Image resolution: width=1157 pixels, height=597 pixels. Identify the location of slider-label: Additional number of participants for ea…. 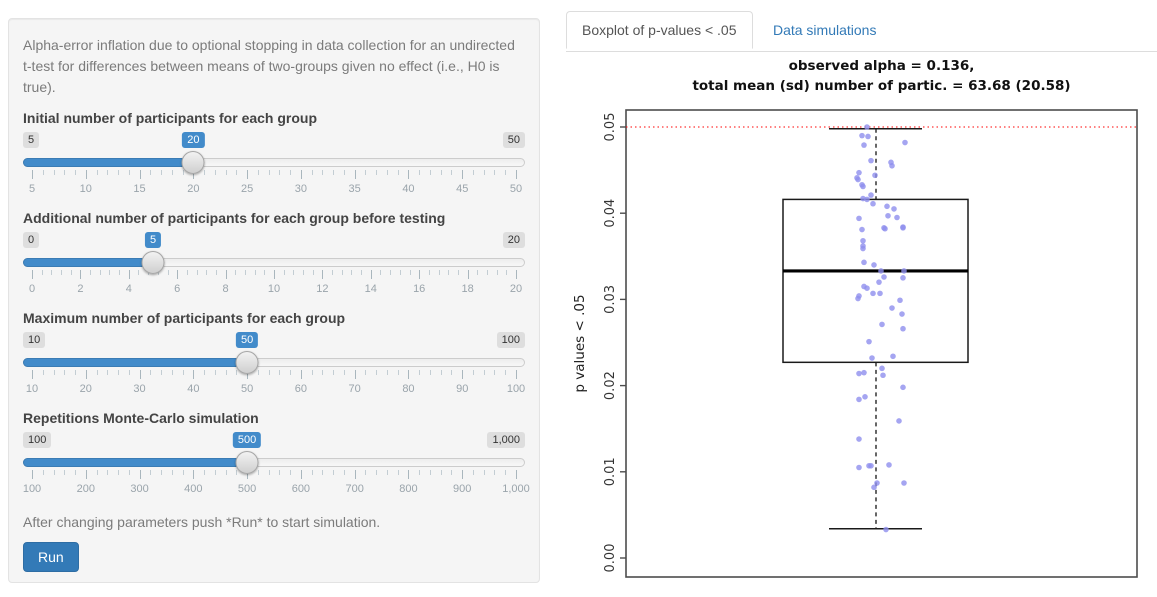
(234, 218).